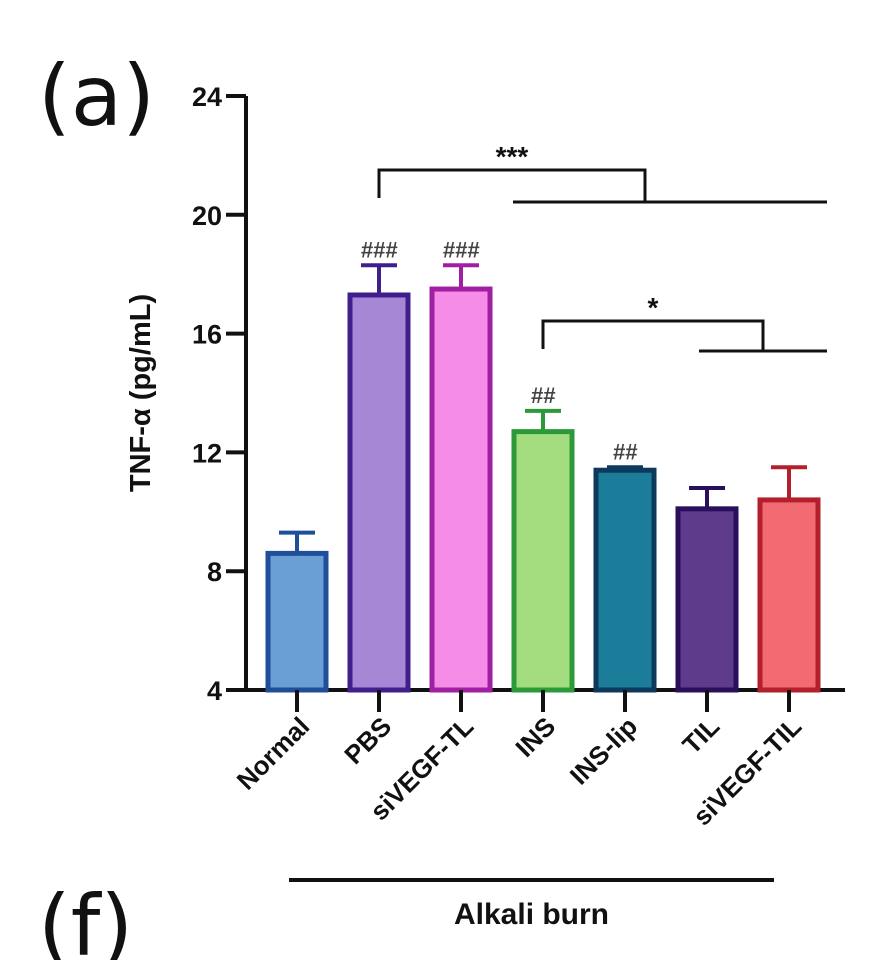  What do you see at coordinates (219, 394) in the screenshot?
I see `y-ticks: 4 8 12 16 20 24` at bounding box center [219, 394].